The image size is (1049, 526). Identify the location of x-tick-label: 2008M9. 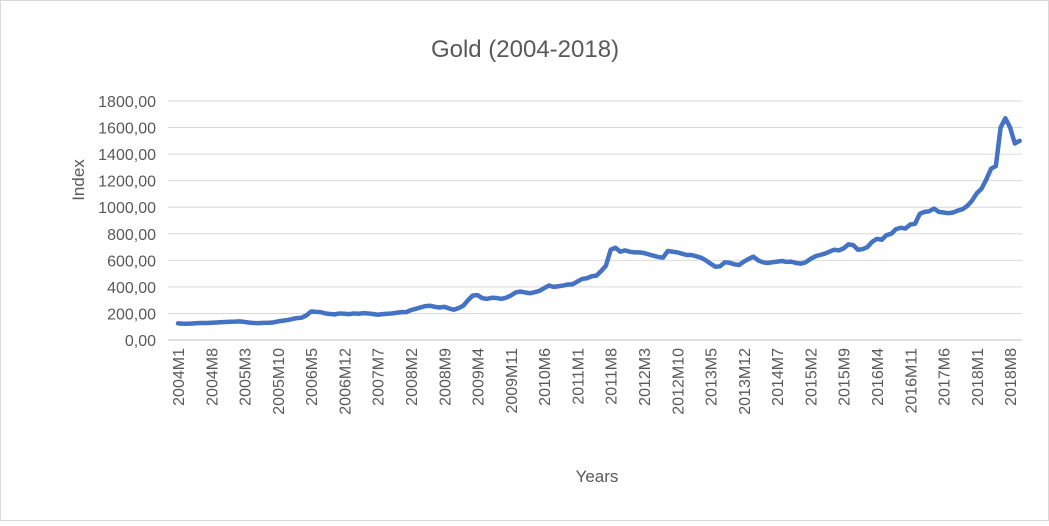
(445, 377).